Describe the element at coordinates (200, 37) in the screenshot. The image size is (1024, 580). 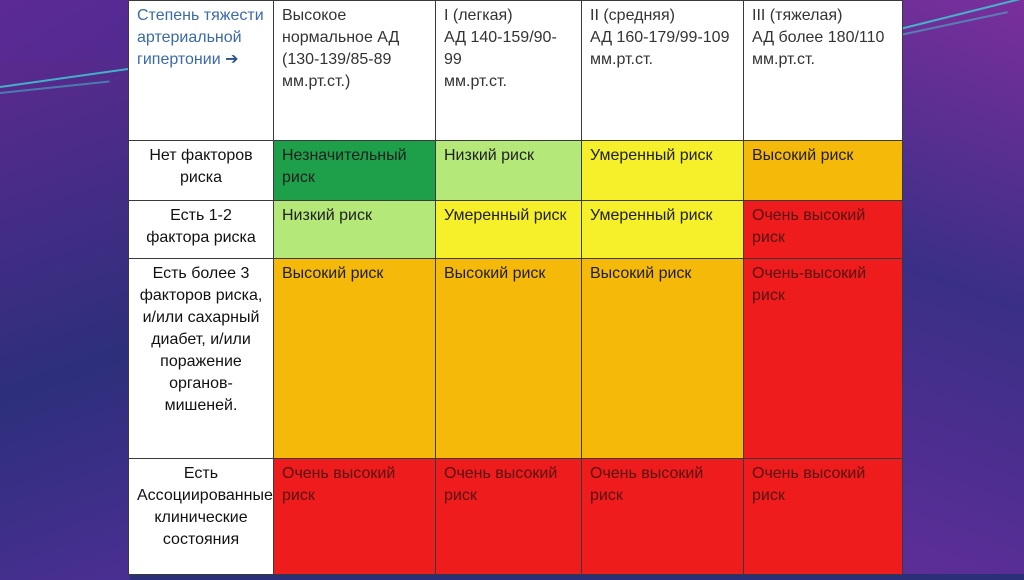
I see `corner-label: Степень тяжести артериальной гипертонии` at that location.